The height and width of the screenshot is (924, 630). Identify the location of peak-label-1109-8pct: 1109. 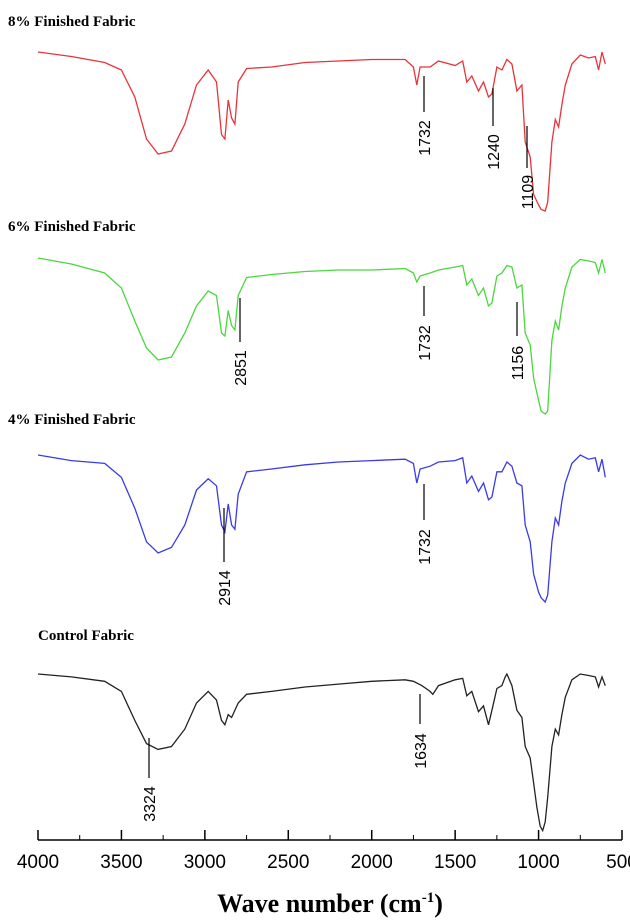
(528, 192).